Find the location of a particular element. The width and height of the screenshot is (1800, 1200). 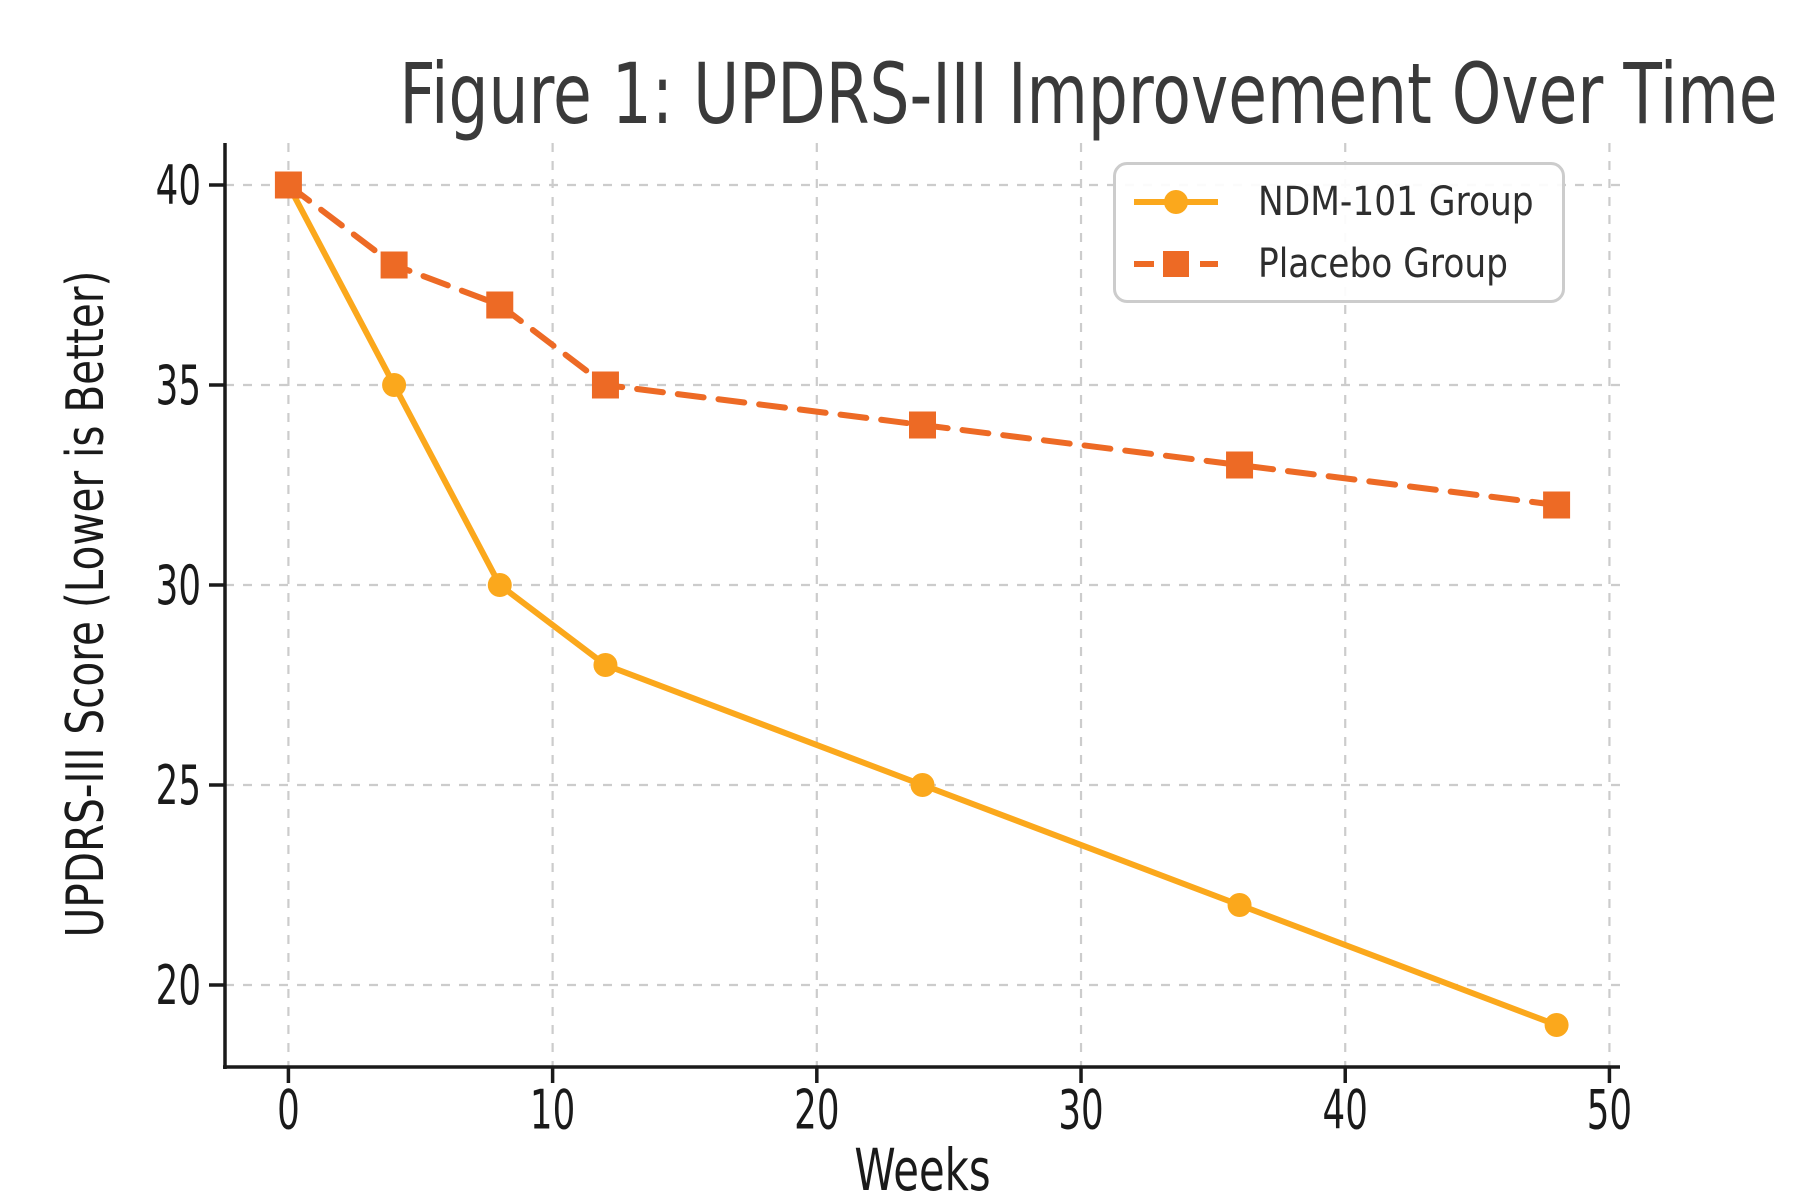

y-axis-label: UPDRS-III Score (Lower is Better) is located at coordinates (86, 604).